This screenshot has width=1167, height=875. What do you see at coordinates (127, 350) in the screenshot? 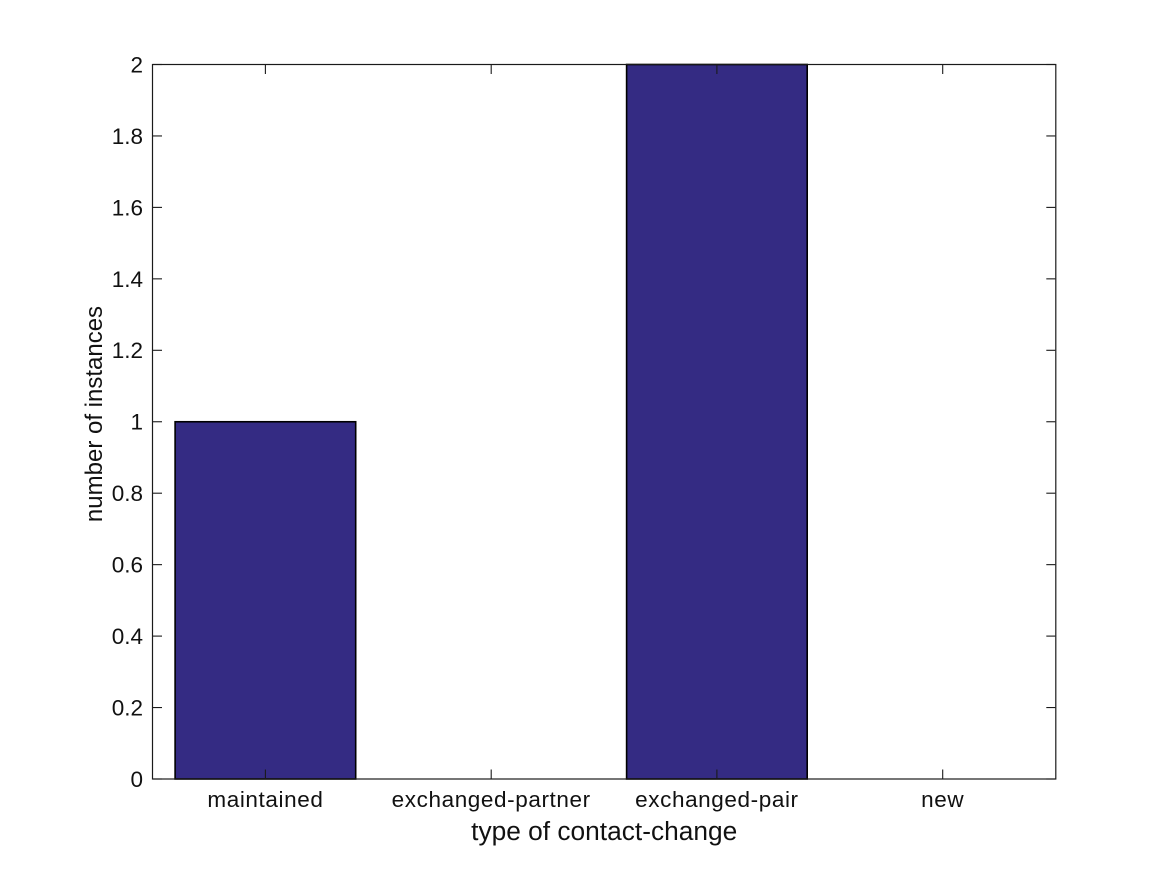
I see `svg-text: 1.2` at bounding box center [127, 350].